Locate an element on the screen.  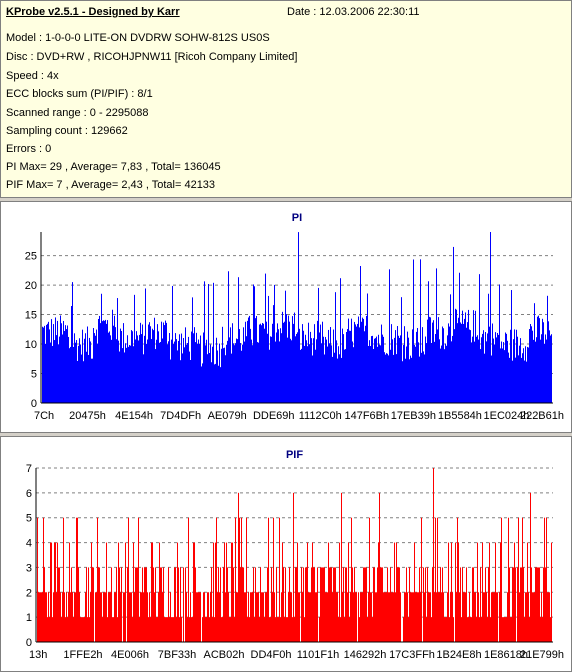
ecc-line: ECC blocks sum (PI/PIF) : 8/1 is located at coordinates (79, 94).